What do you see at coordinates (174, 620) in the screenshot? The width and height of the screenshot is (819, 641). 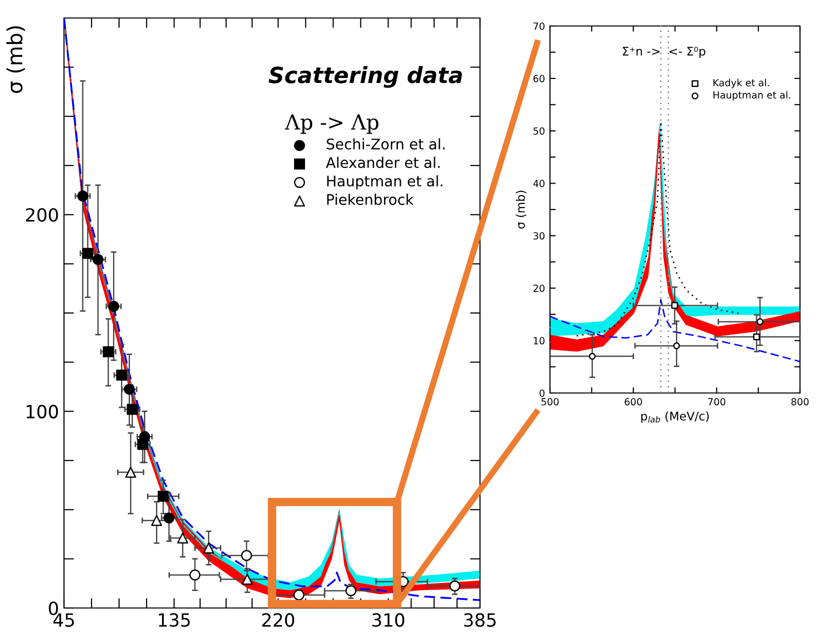 I see `x-tick-label: 135` at bounding box center [174, 620].